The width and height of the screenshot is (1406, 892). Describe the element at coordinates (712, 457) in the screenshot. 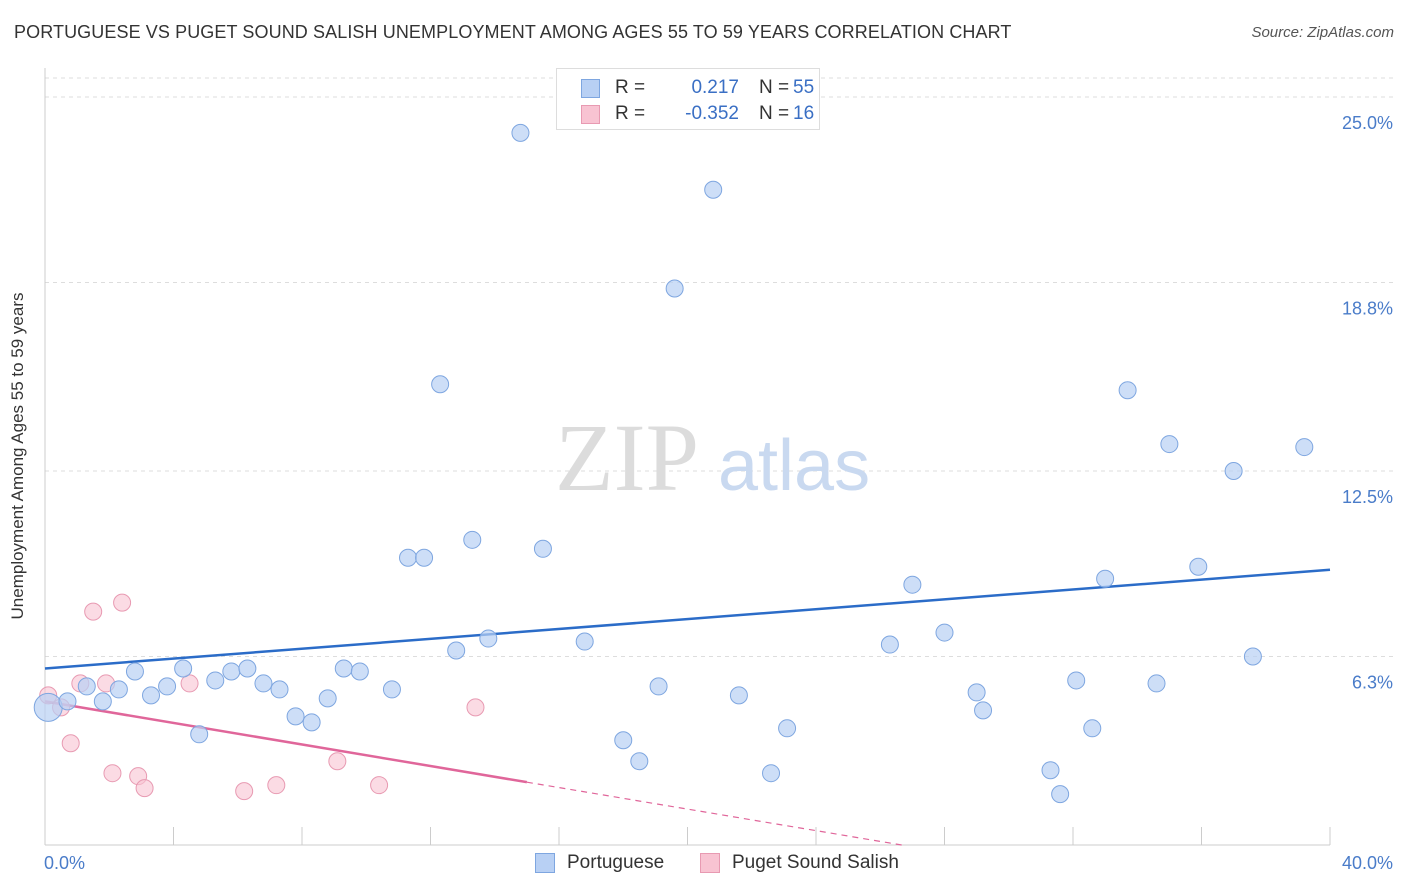

I see `watermark: ZIP atlas` at that location.